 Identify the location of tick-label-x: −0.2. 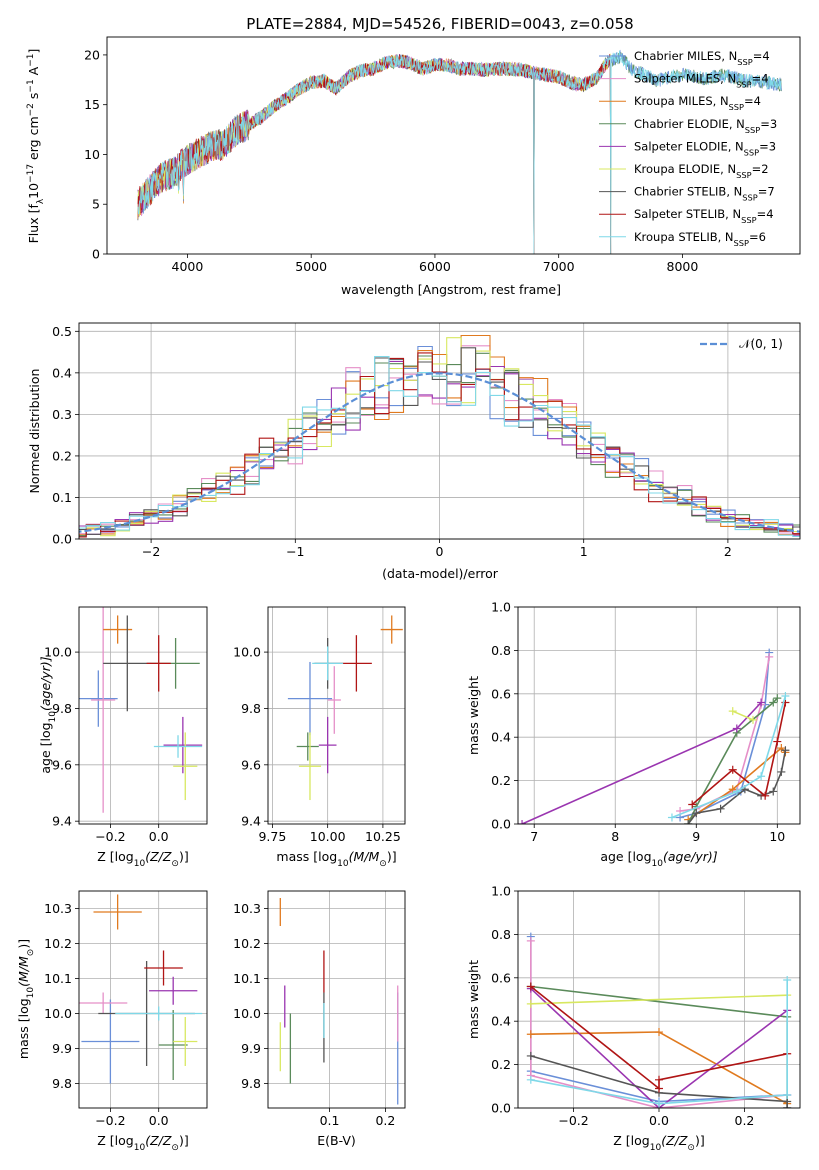
(110, 836).